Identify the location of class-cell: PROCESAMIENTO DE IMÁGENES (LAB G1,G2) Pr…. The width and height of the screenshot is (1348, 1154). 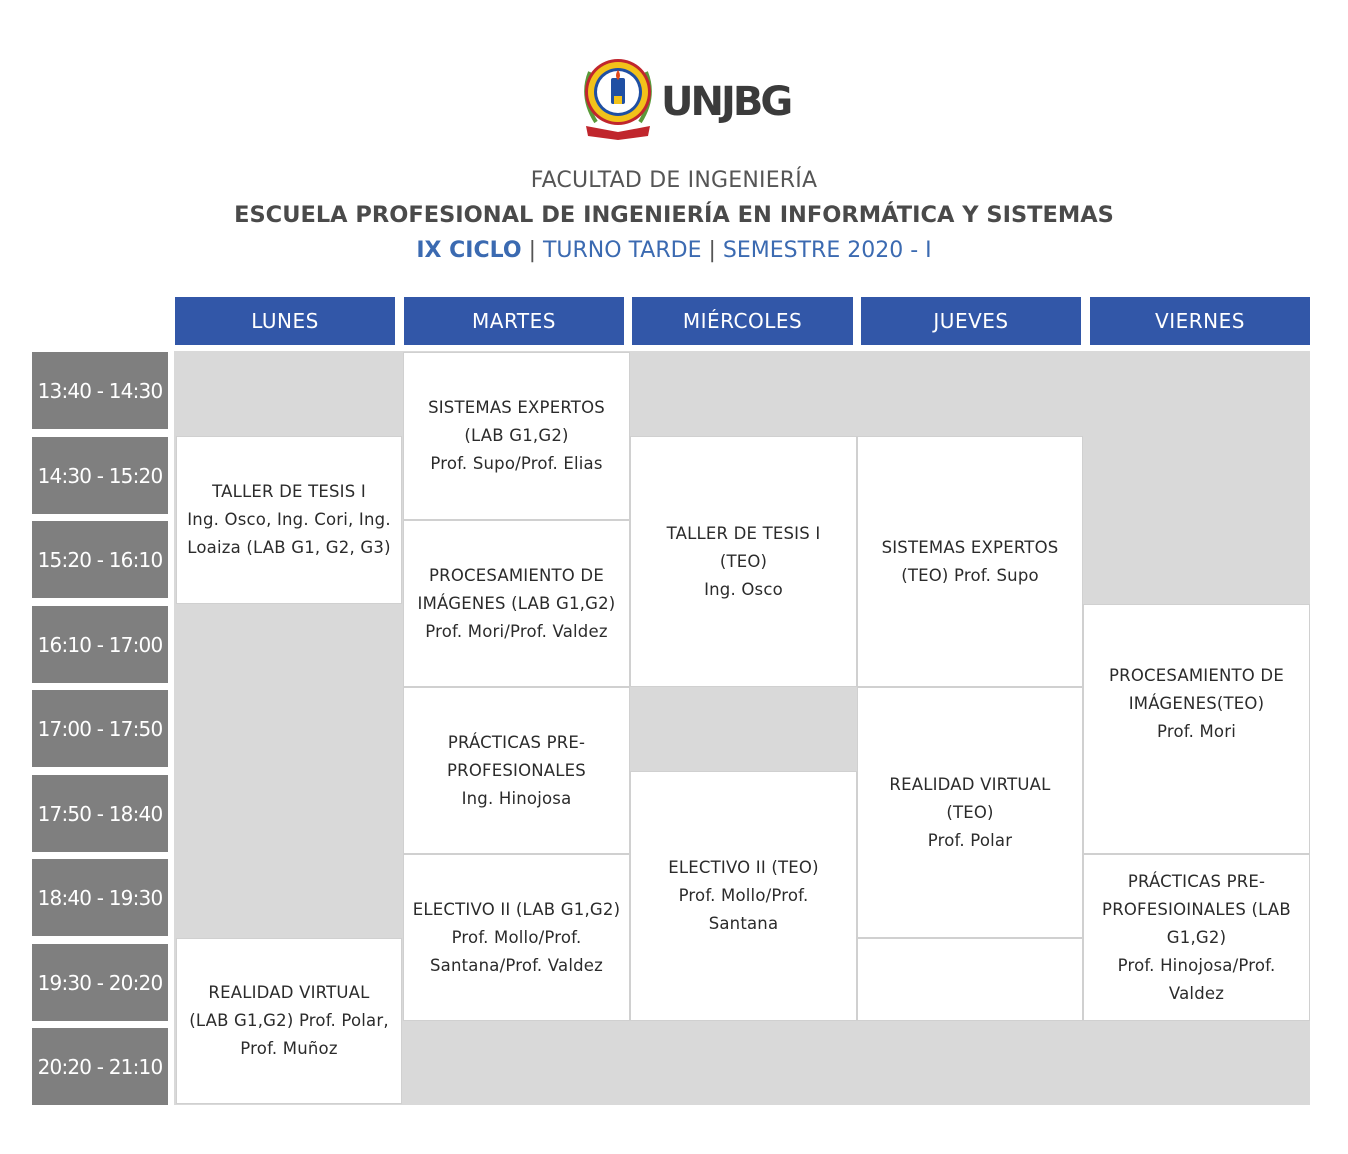
(516, 603).